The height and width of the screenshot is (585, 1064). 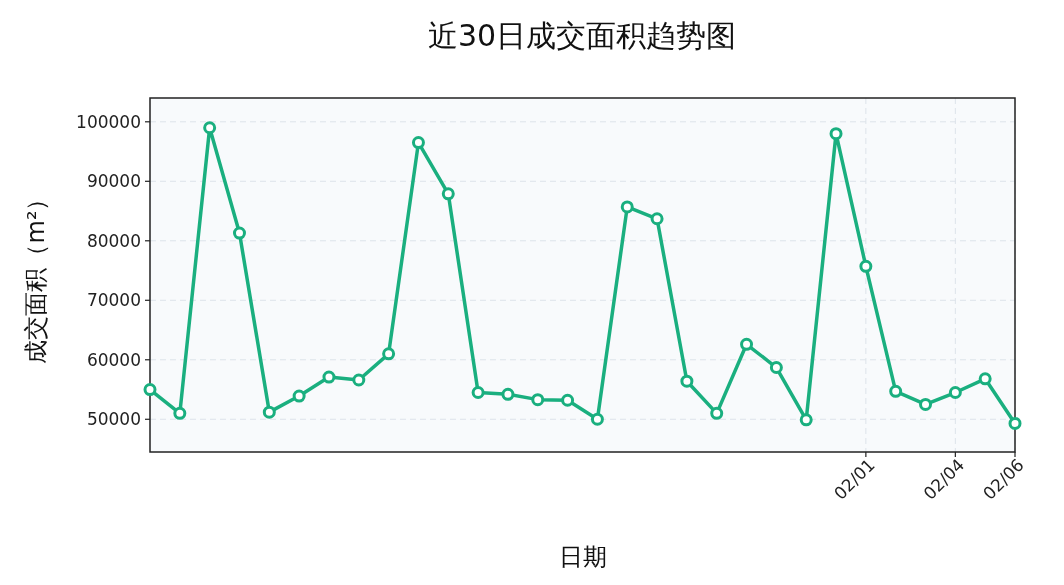 What do you see at coordinates (113, 300) in the screenshot?
I see `y-tick-label: 70000` at bounding box center [113, 300].